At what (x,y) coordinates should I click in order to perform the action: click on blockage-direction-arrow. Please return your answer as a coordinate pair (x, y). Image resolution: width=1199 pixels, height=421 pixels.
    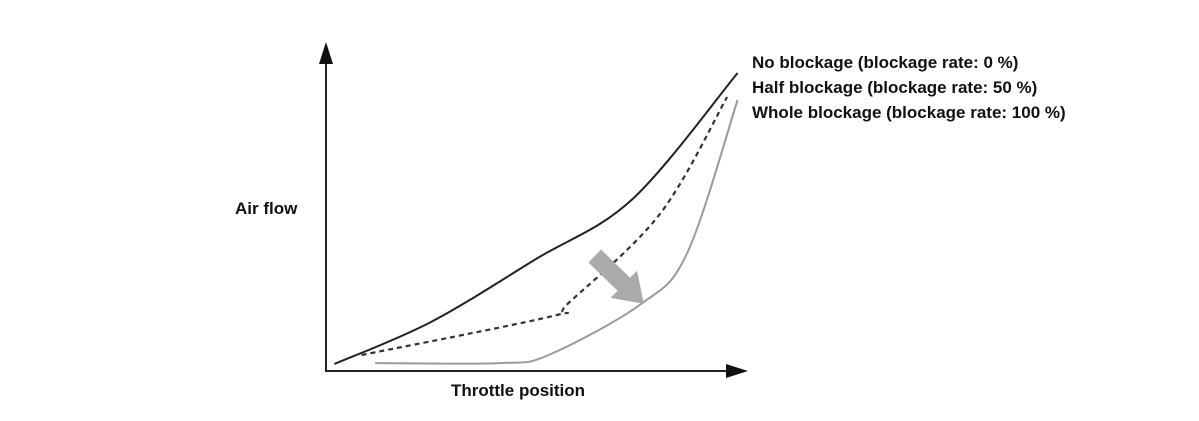
    Looking at the image, I should click on (616, 276).